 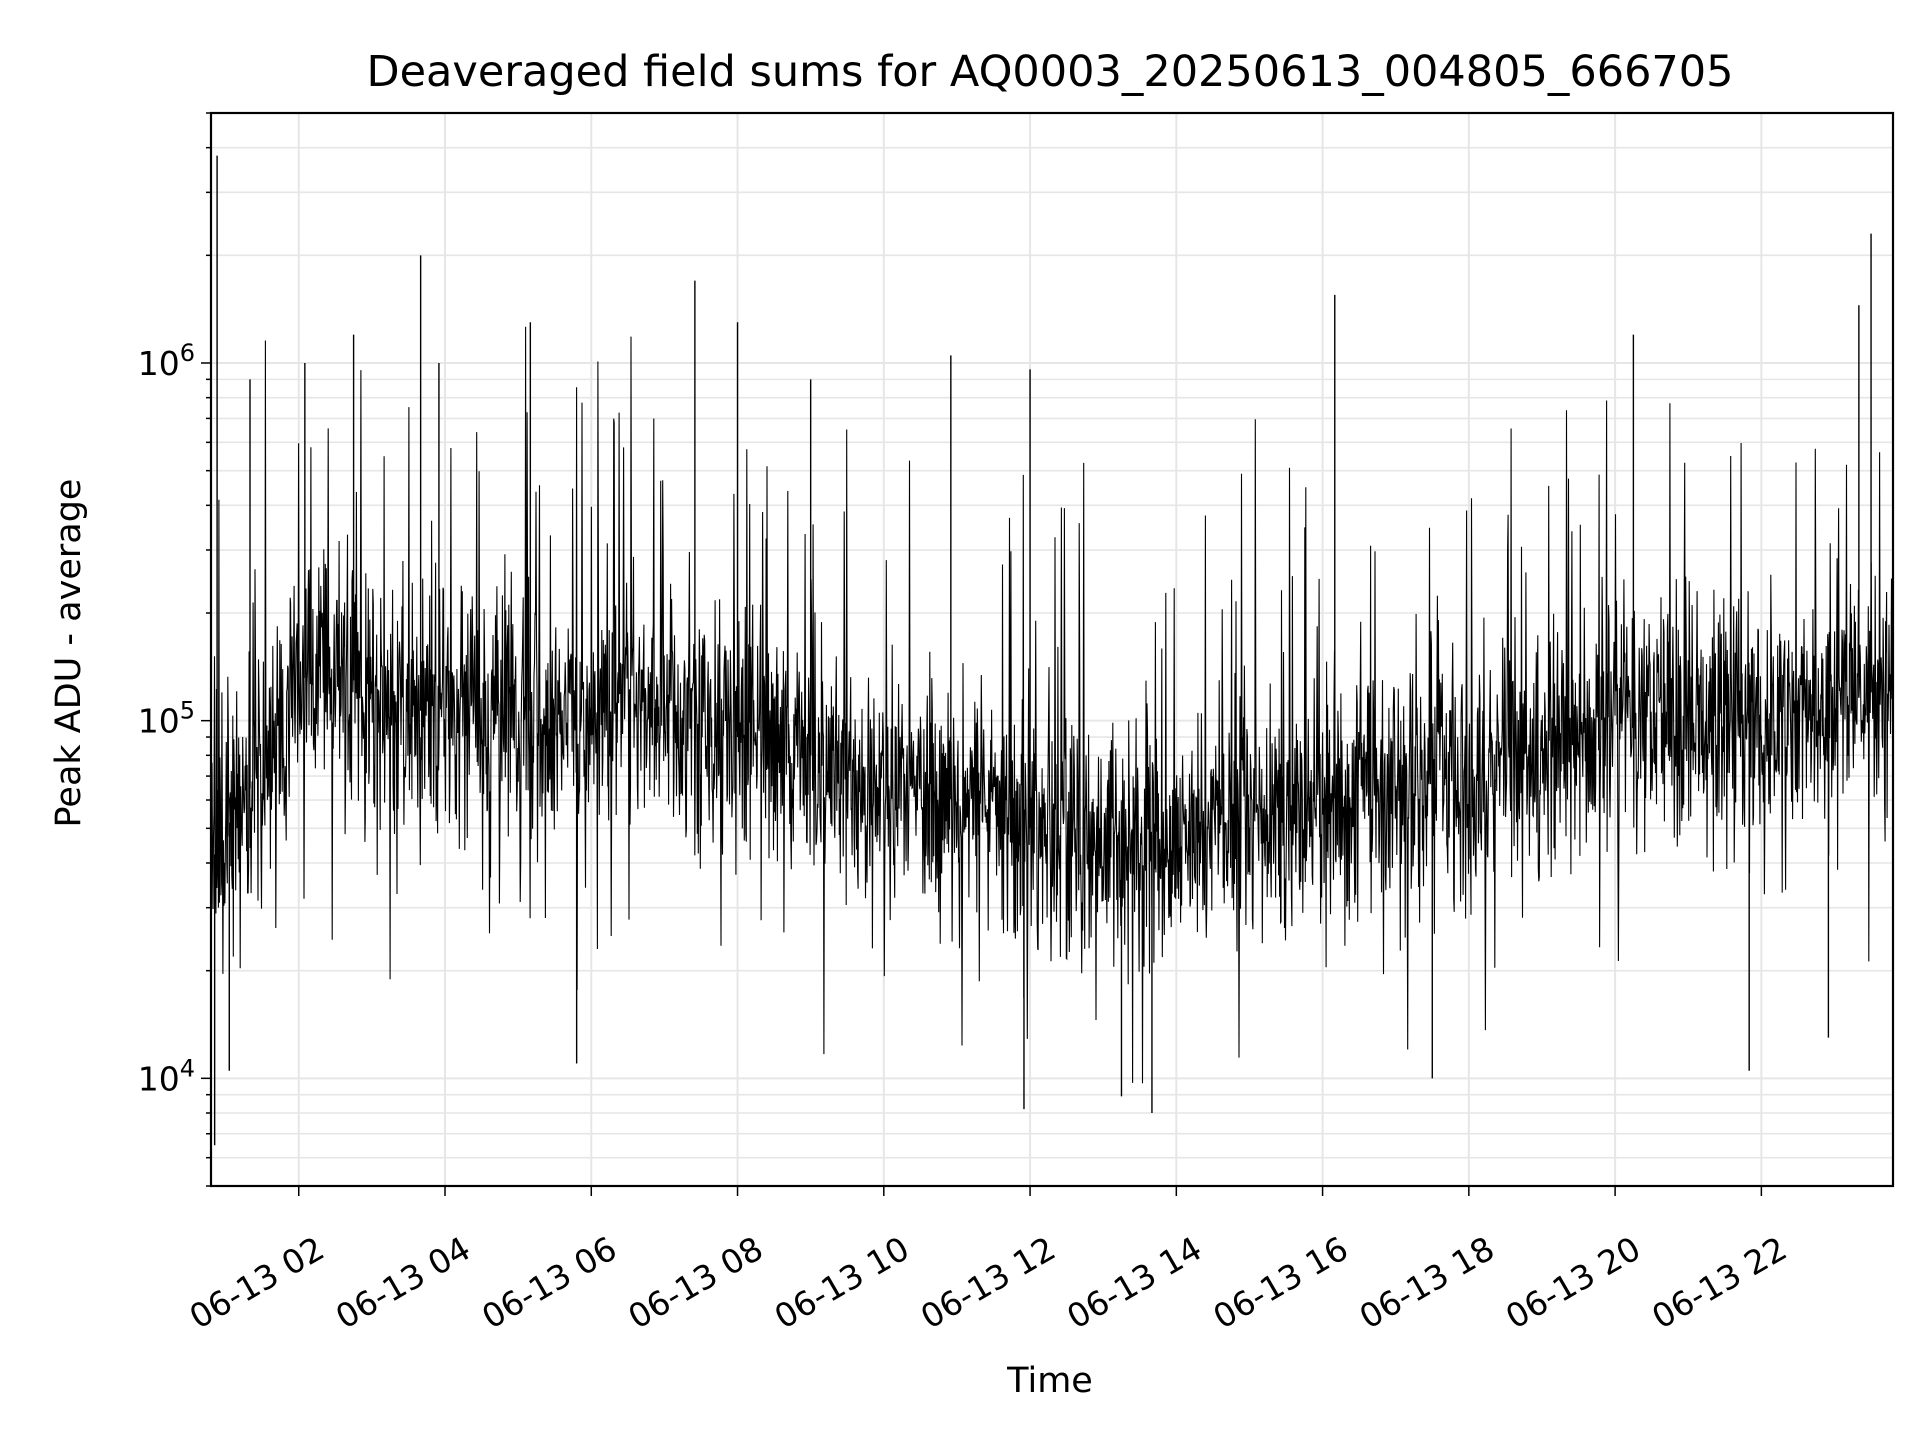 I want to click on y-axis: 10⁴ 10⁵ 10⁶, so click(x=174, y=649).